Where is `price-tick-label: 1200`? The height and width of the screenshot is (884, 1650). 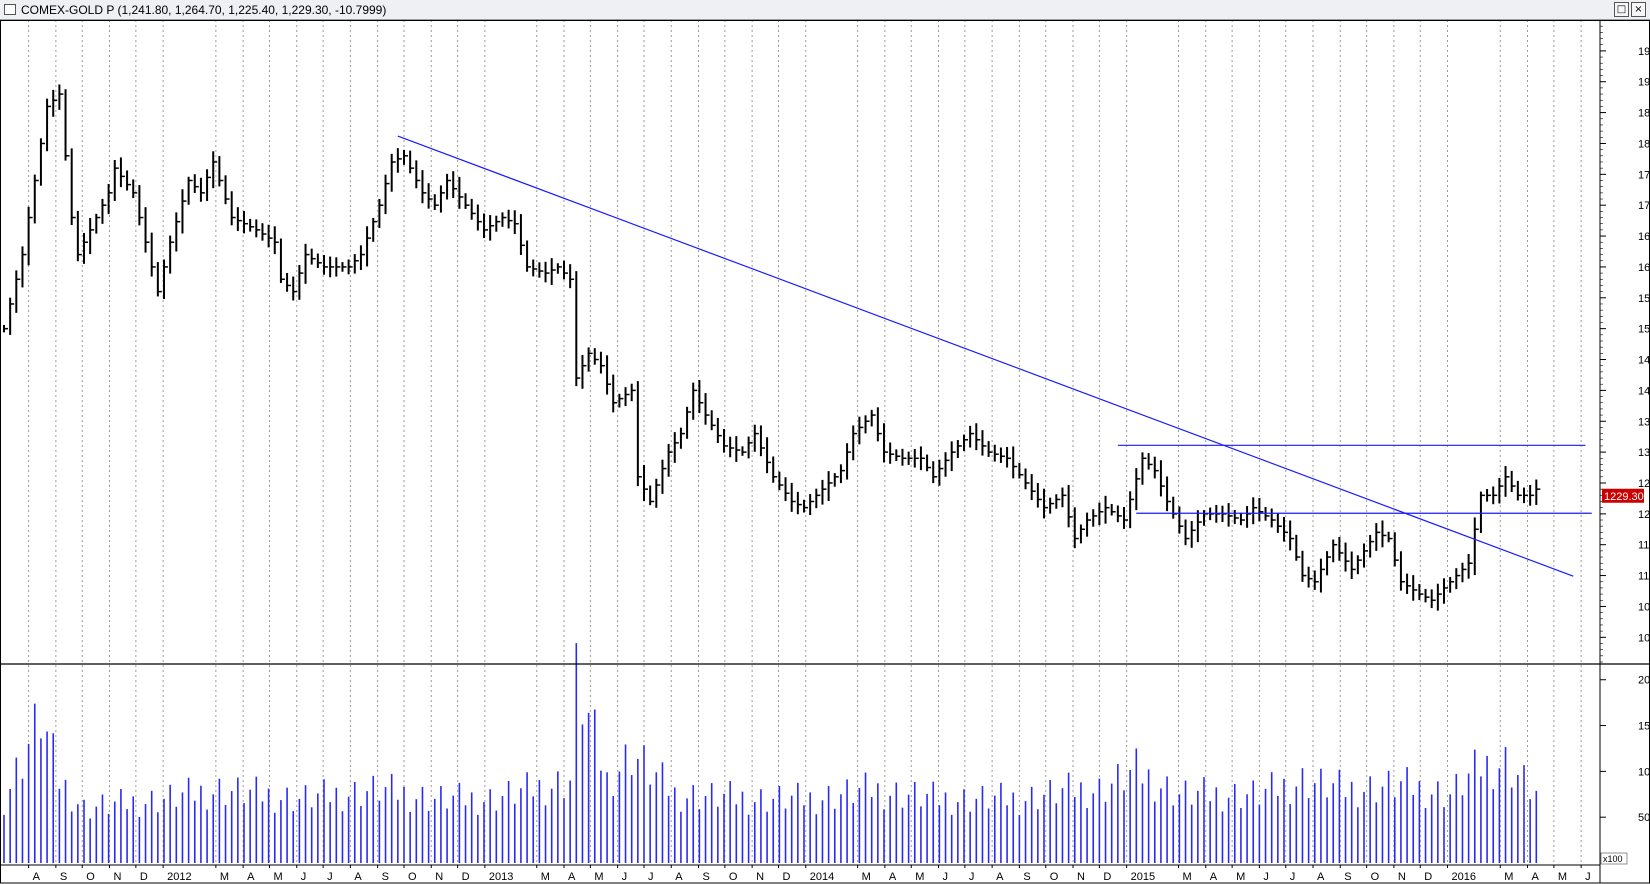 price-tick-label: 1200 is located at coordinates (1644, 515).